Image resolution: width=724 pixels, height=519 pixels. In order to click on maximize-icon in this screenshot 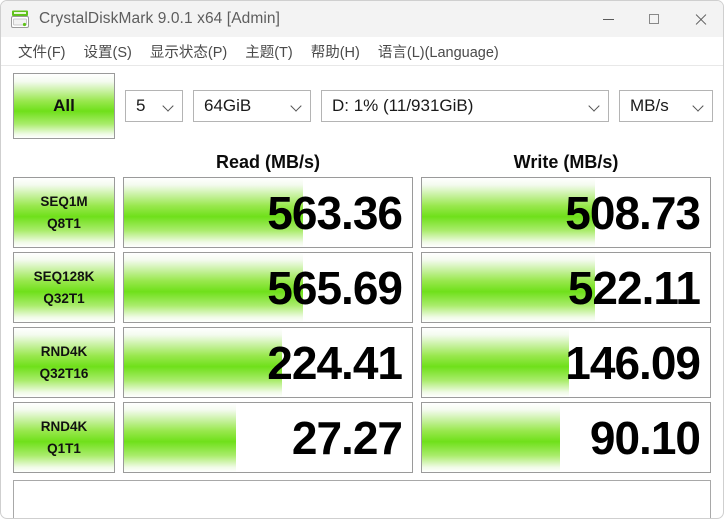, I will do `click(654, 19)`.